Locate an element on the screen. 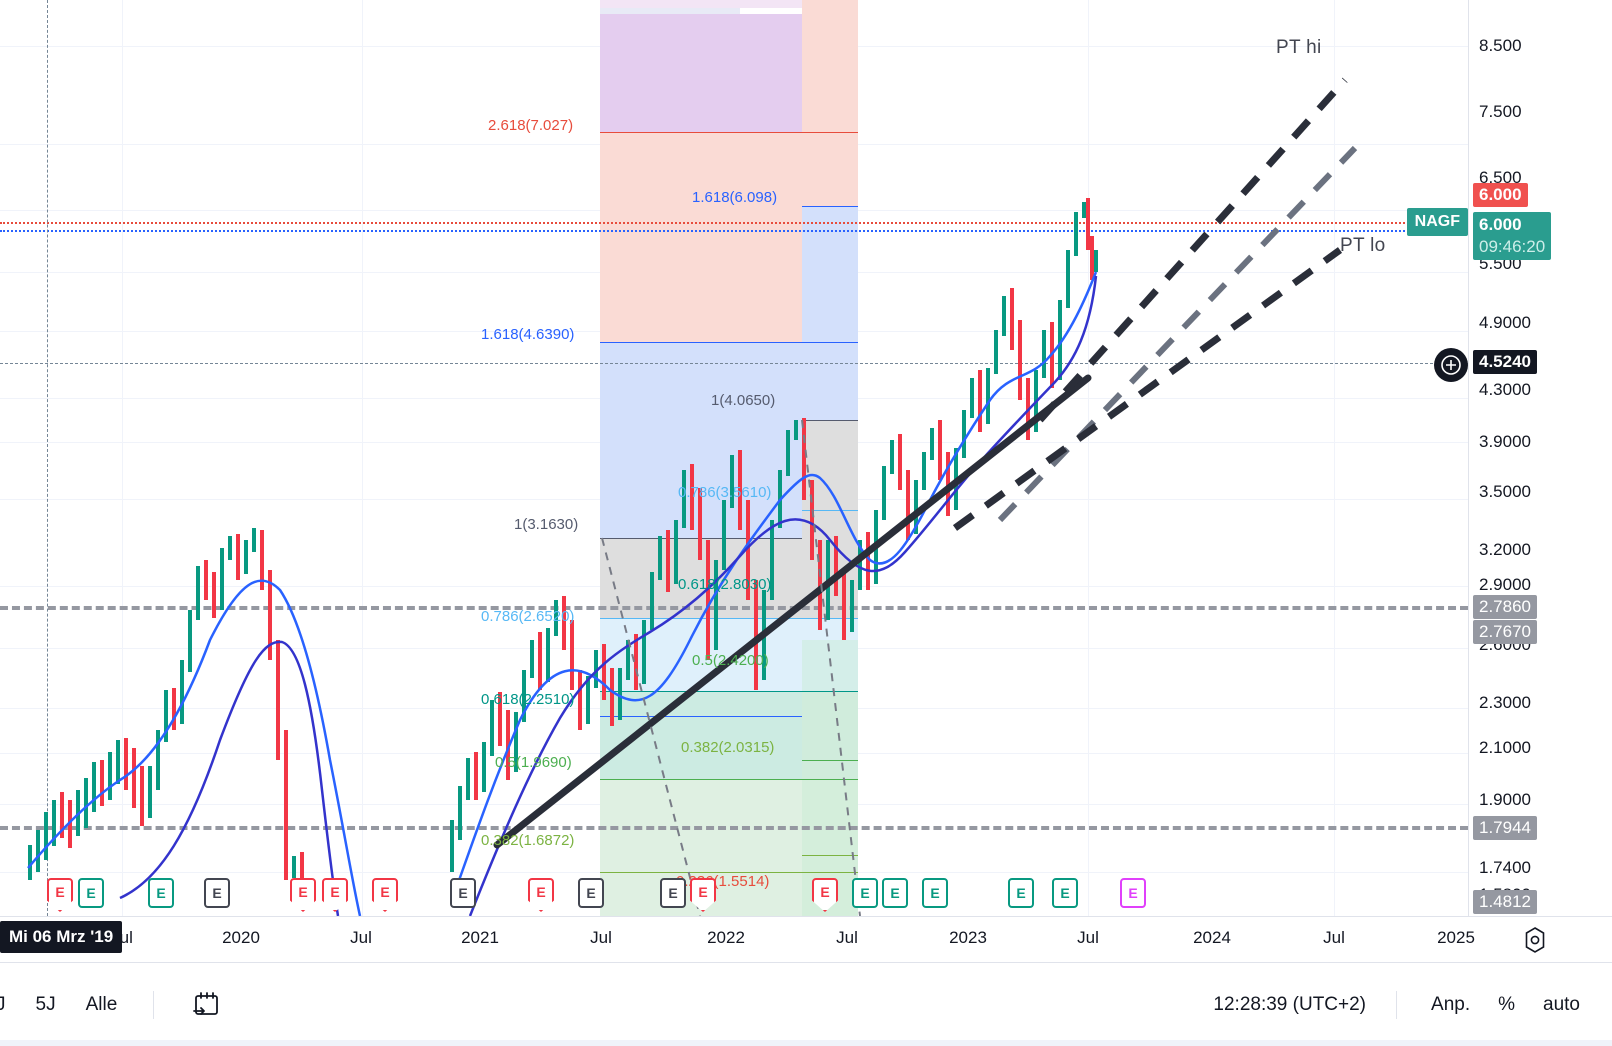 Image resolution: width=1612 pixels, height=1046 pixels. fib-label-0618-2251: 0.618(2.2510) is located at coordinates (528, 699).